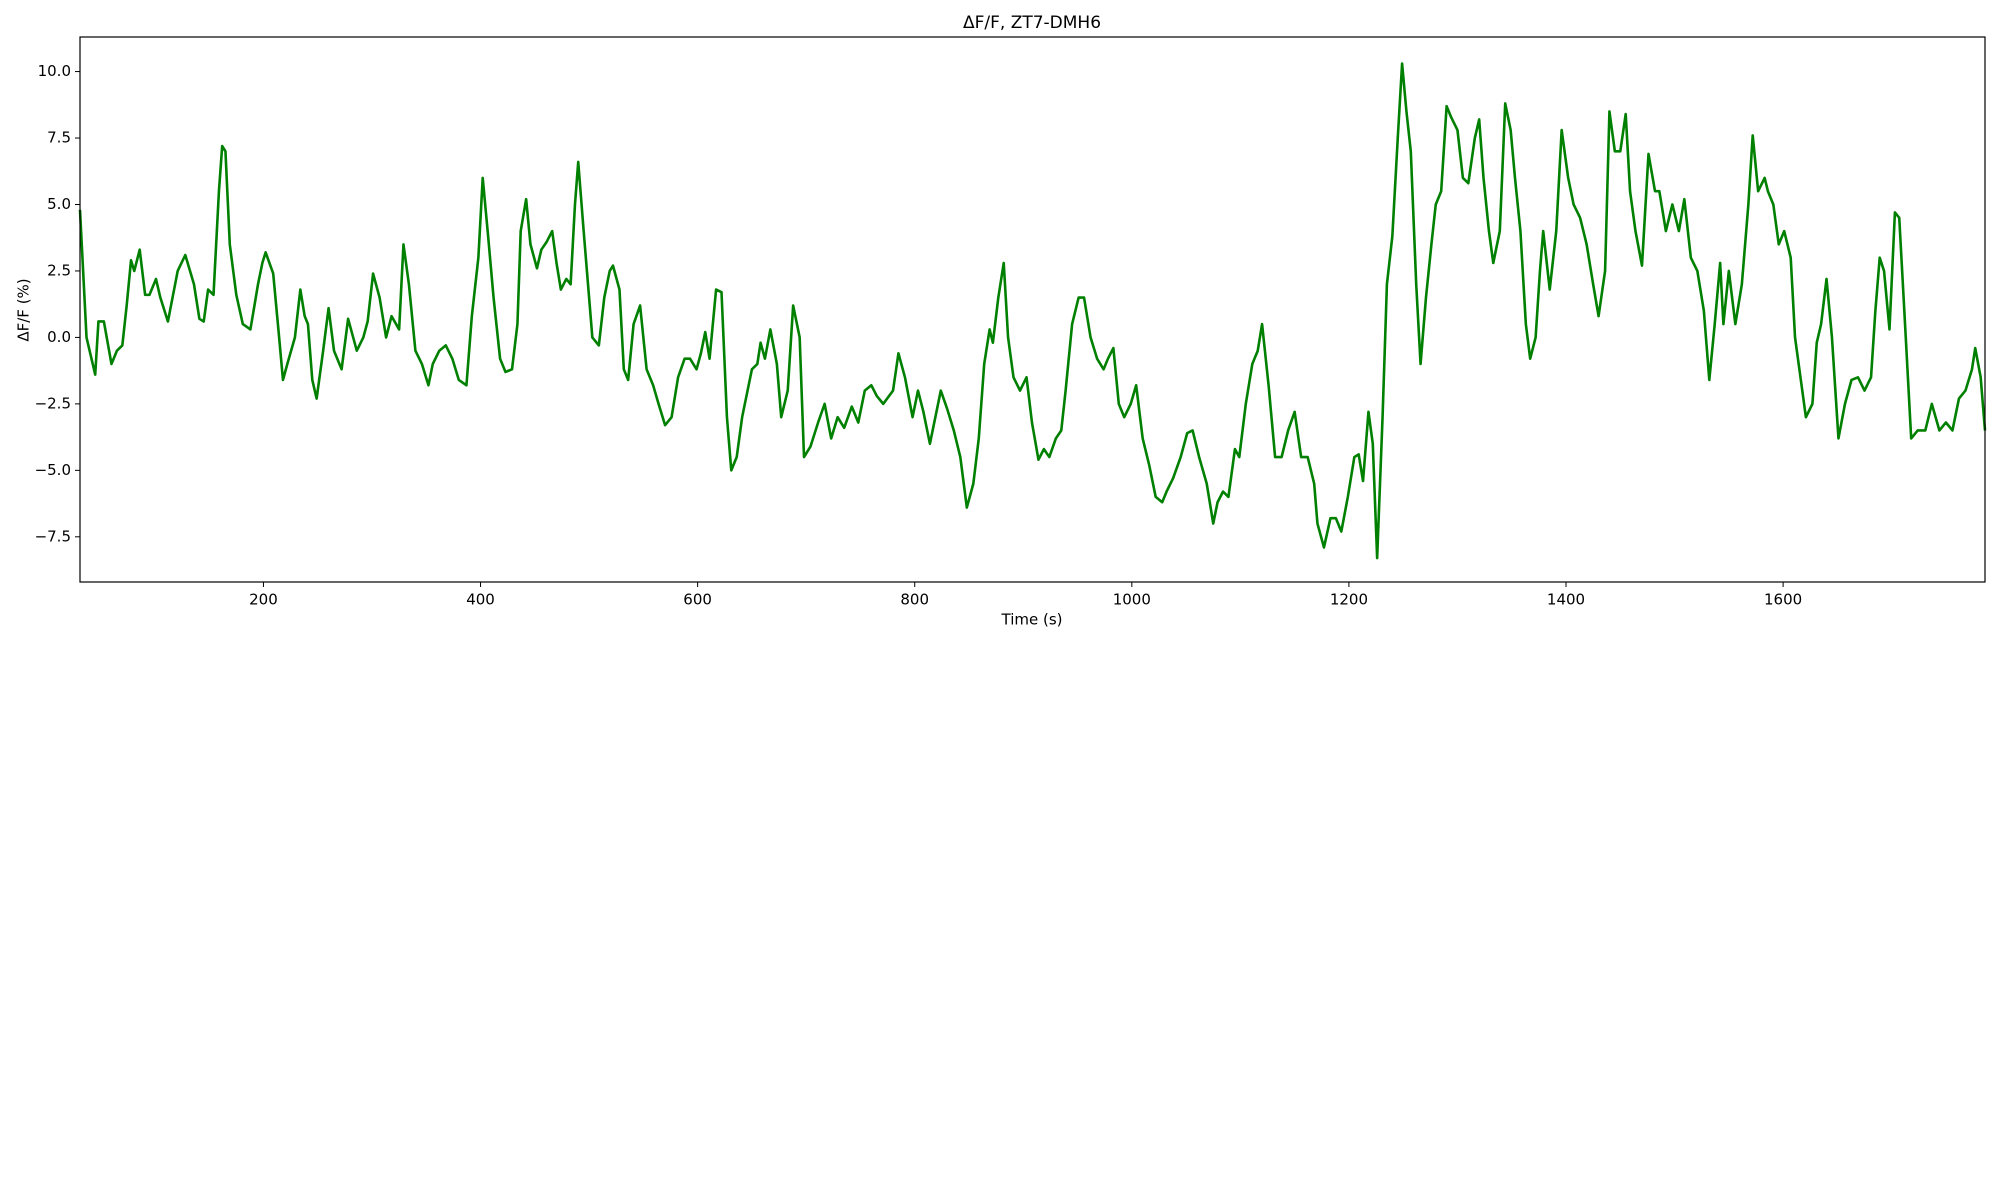 The image size is (2000, 1200). Describe the element at coordinates (263, 600) in the screenshot. I see `x-tick-label: 200` at that location.